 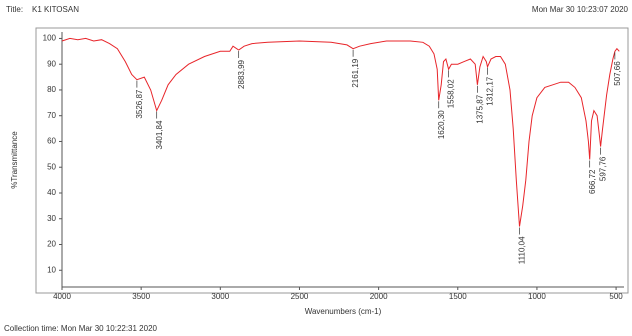 I want to click on peak-label: 1375,87, so click(x=480, y=108).